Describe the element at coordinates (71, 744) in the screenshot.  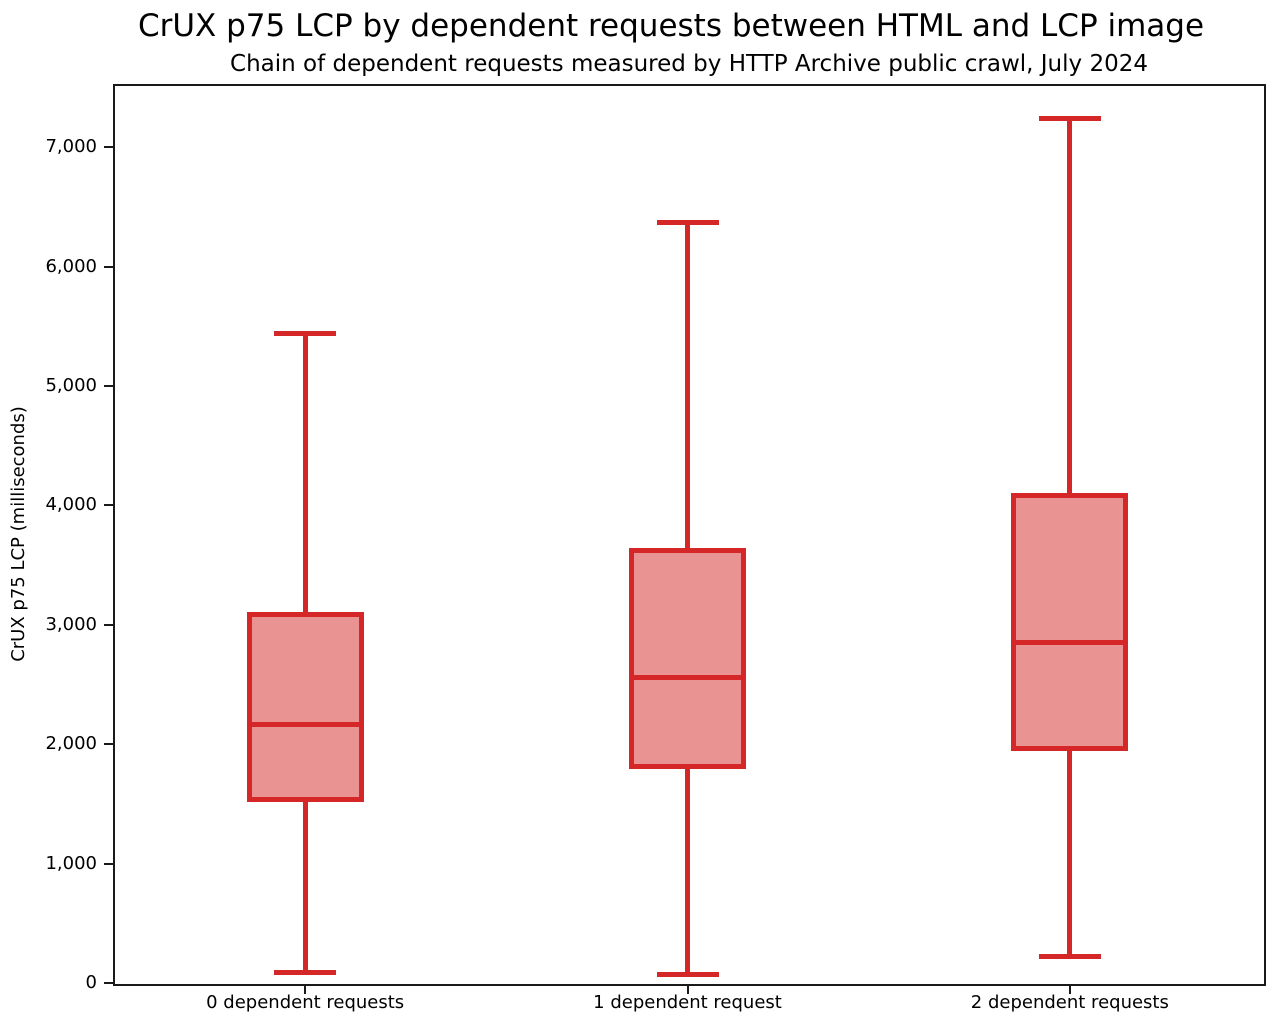
I see `y-tick-label: 2,000` at that location.